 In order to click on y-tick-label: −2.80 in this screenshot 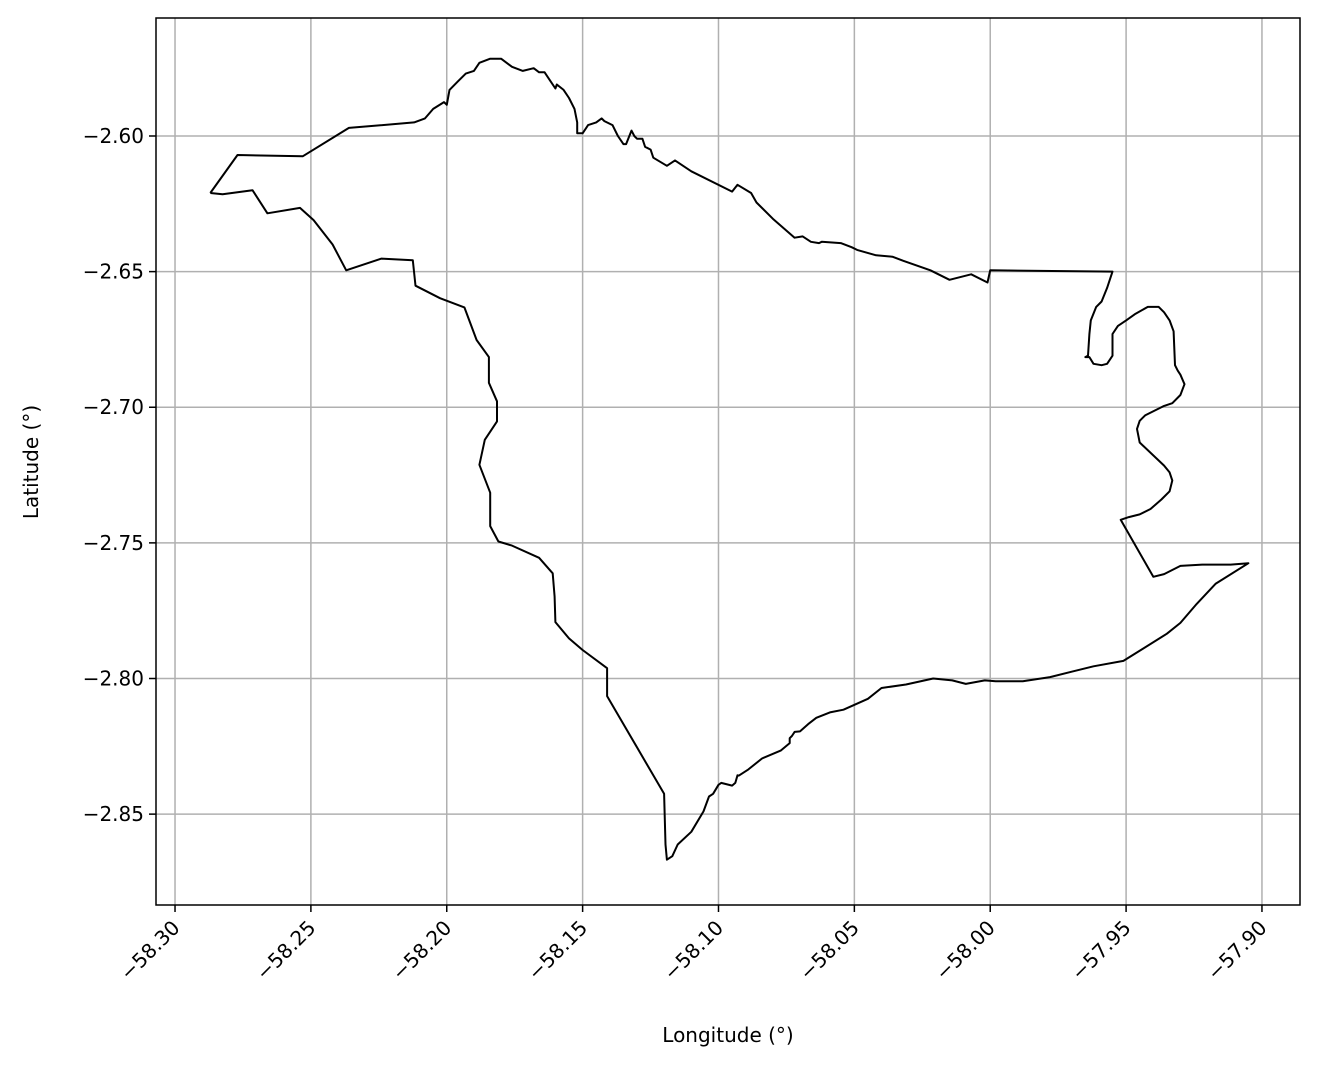, I will do `click(113, 679)`.